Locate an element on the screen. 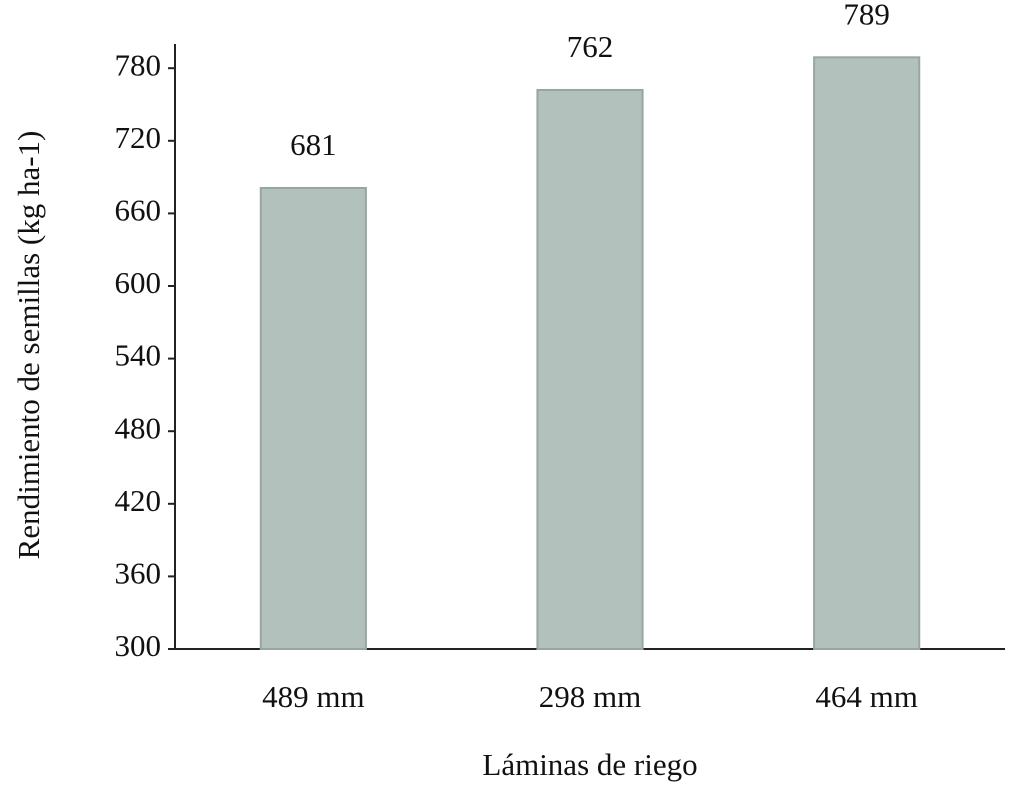 The height and width of the screenshot is (803, 1016). y-tick-label: 540 is located at coordinates (138, 355).